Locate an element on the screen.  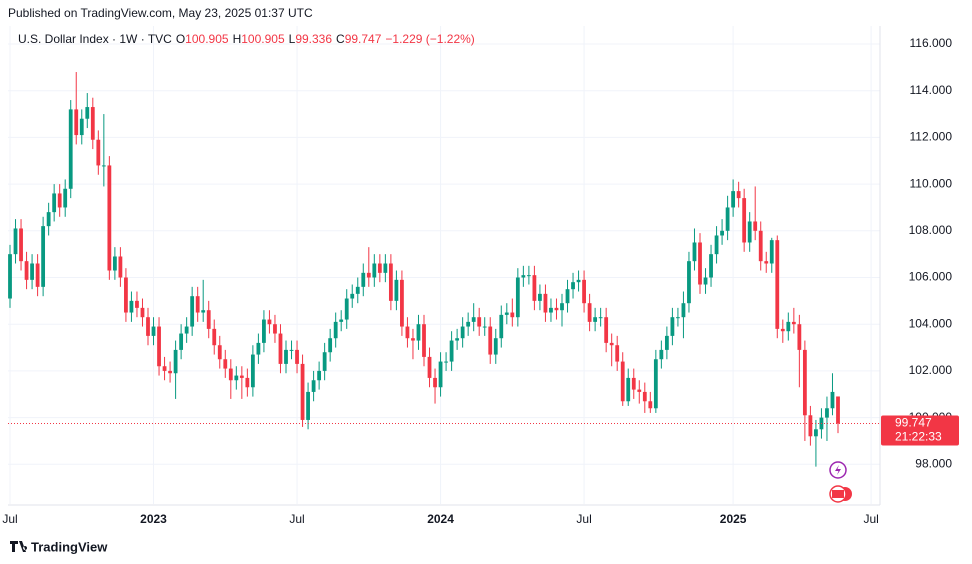
c-value: 99.747 is located at coordinates (363, 39).